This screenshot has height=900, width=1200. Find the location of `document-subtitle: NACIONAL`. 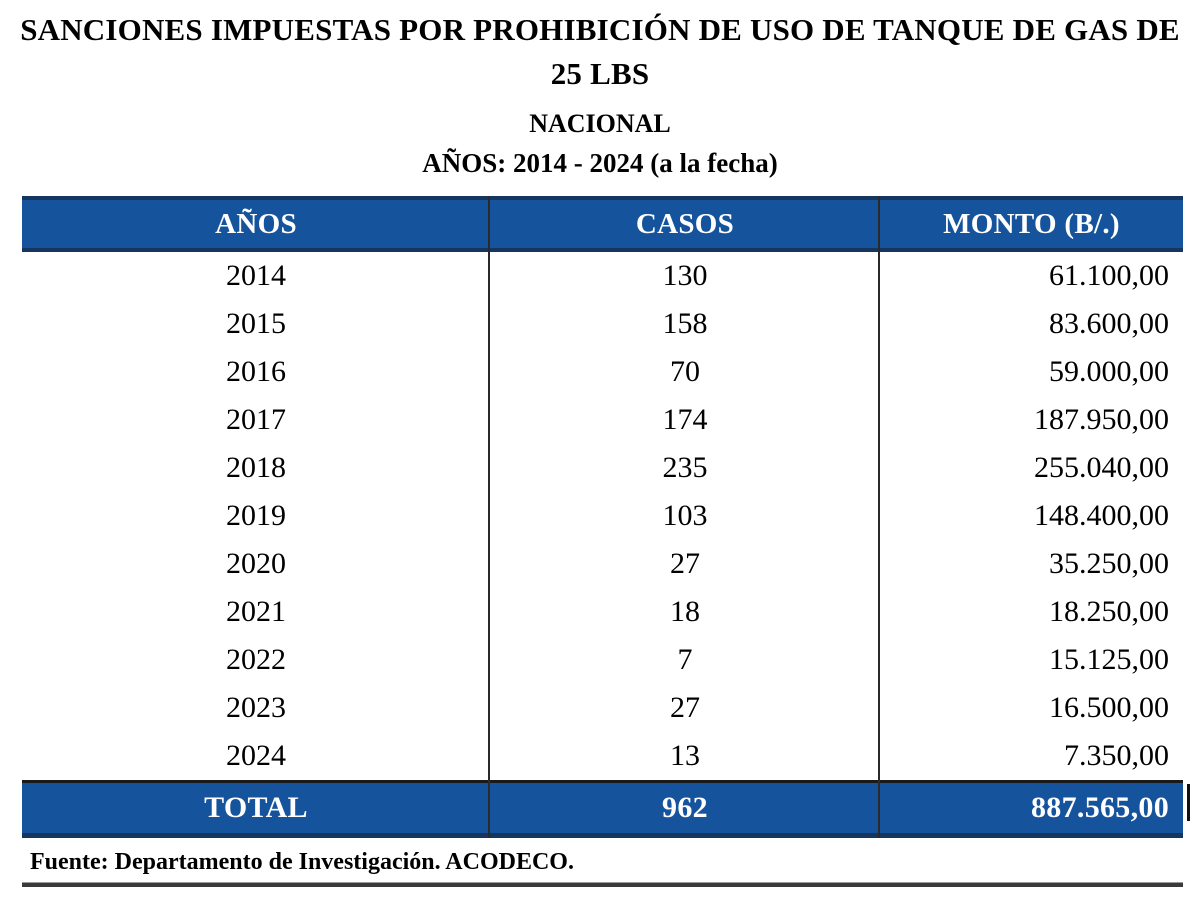

document-subtitle: NACIONAL is located at coordinates (600, 124).